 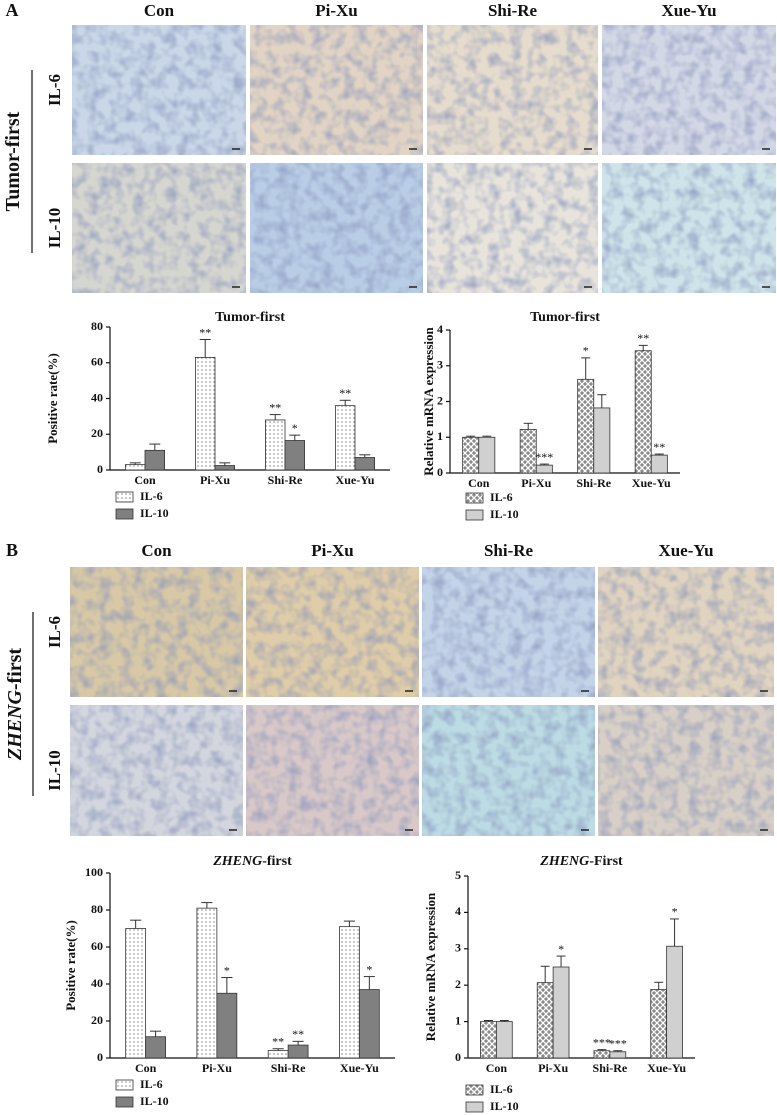 I want to click on x-tick-label: Pi-Xu, so click(x=215, y=480).